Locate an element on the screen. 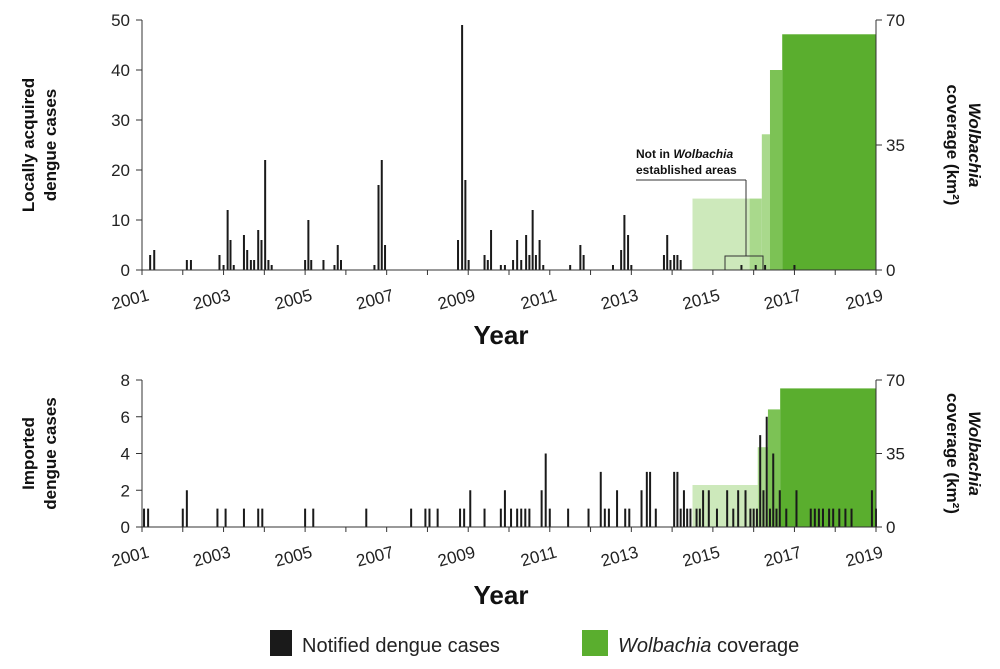  y-tick-label-4: 8 is located at coordinates (125, 380).